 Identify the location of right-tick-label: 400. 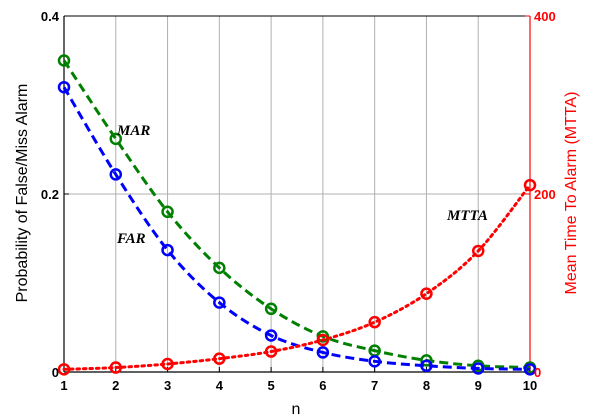
(545, 16).